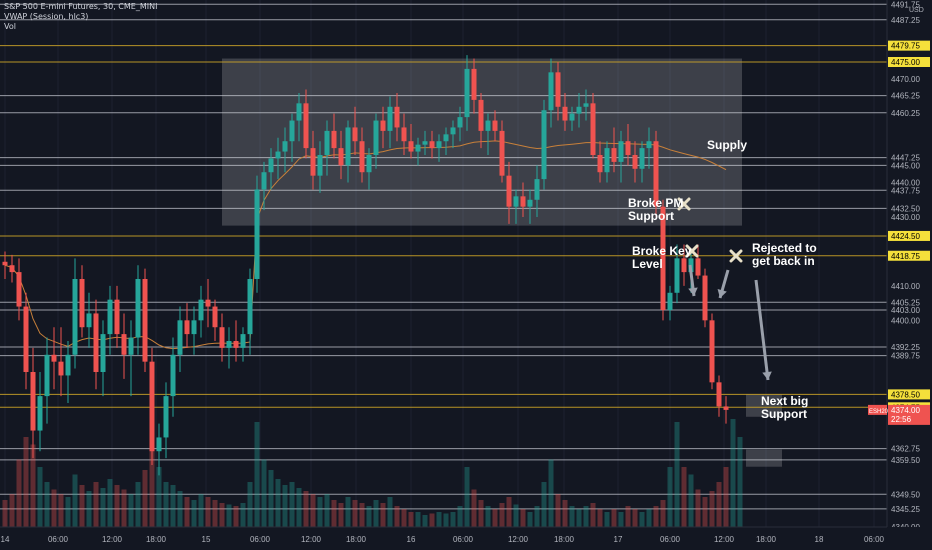  What do you see at coordinates (518, 539) in the screenshot?
I see `time-tick-label: 12:00` at bounding box center [518, 539].